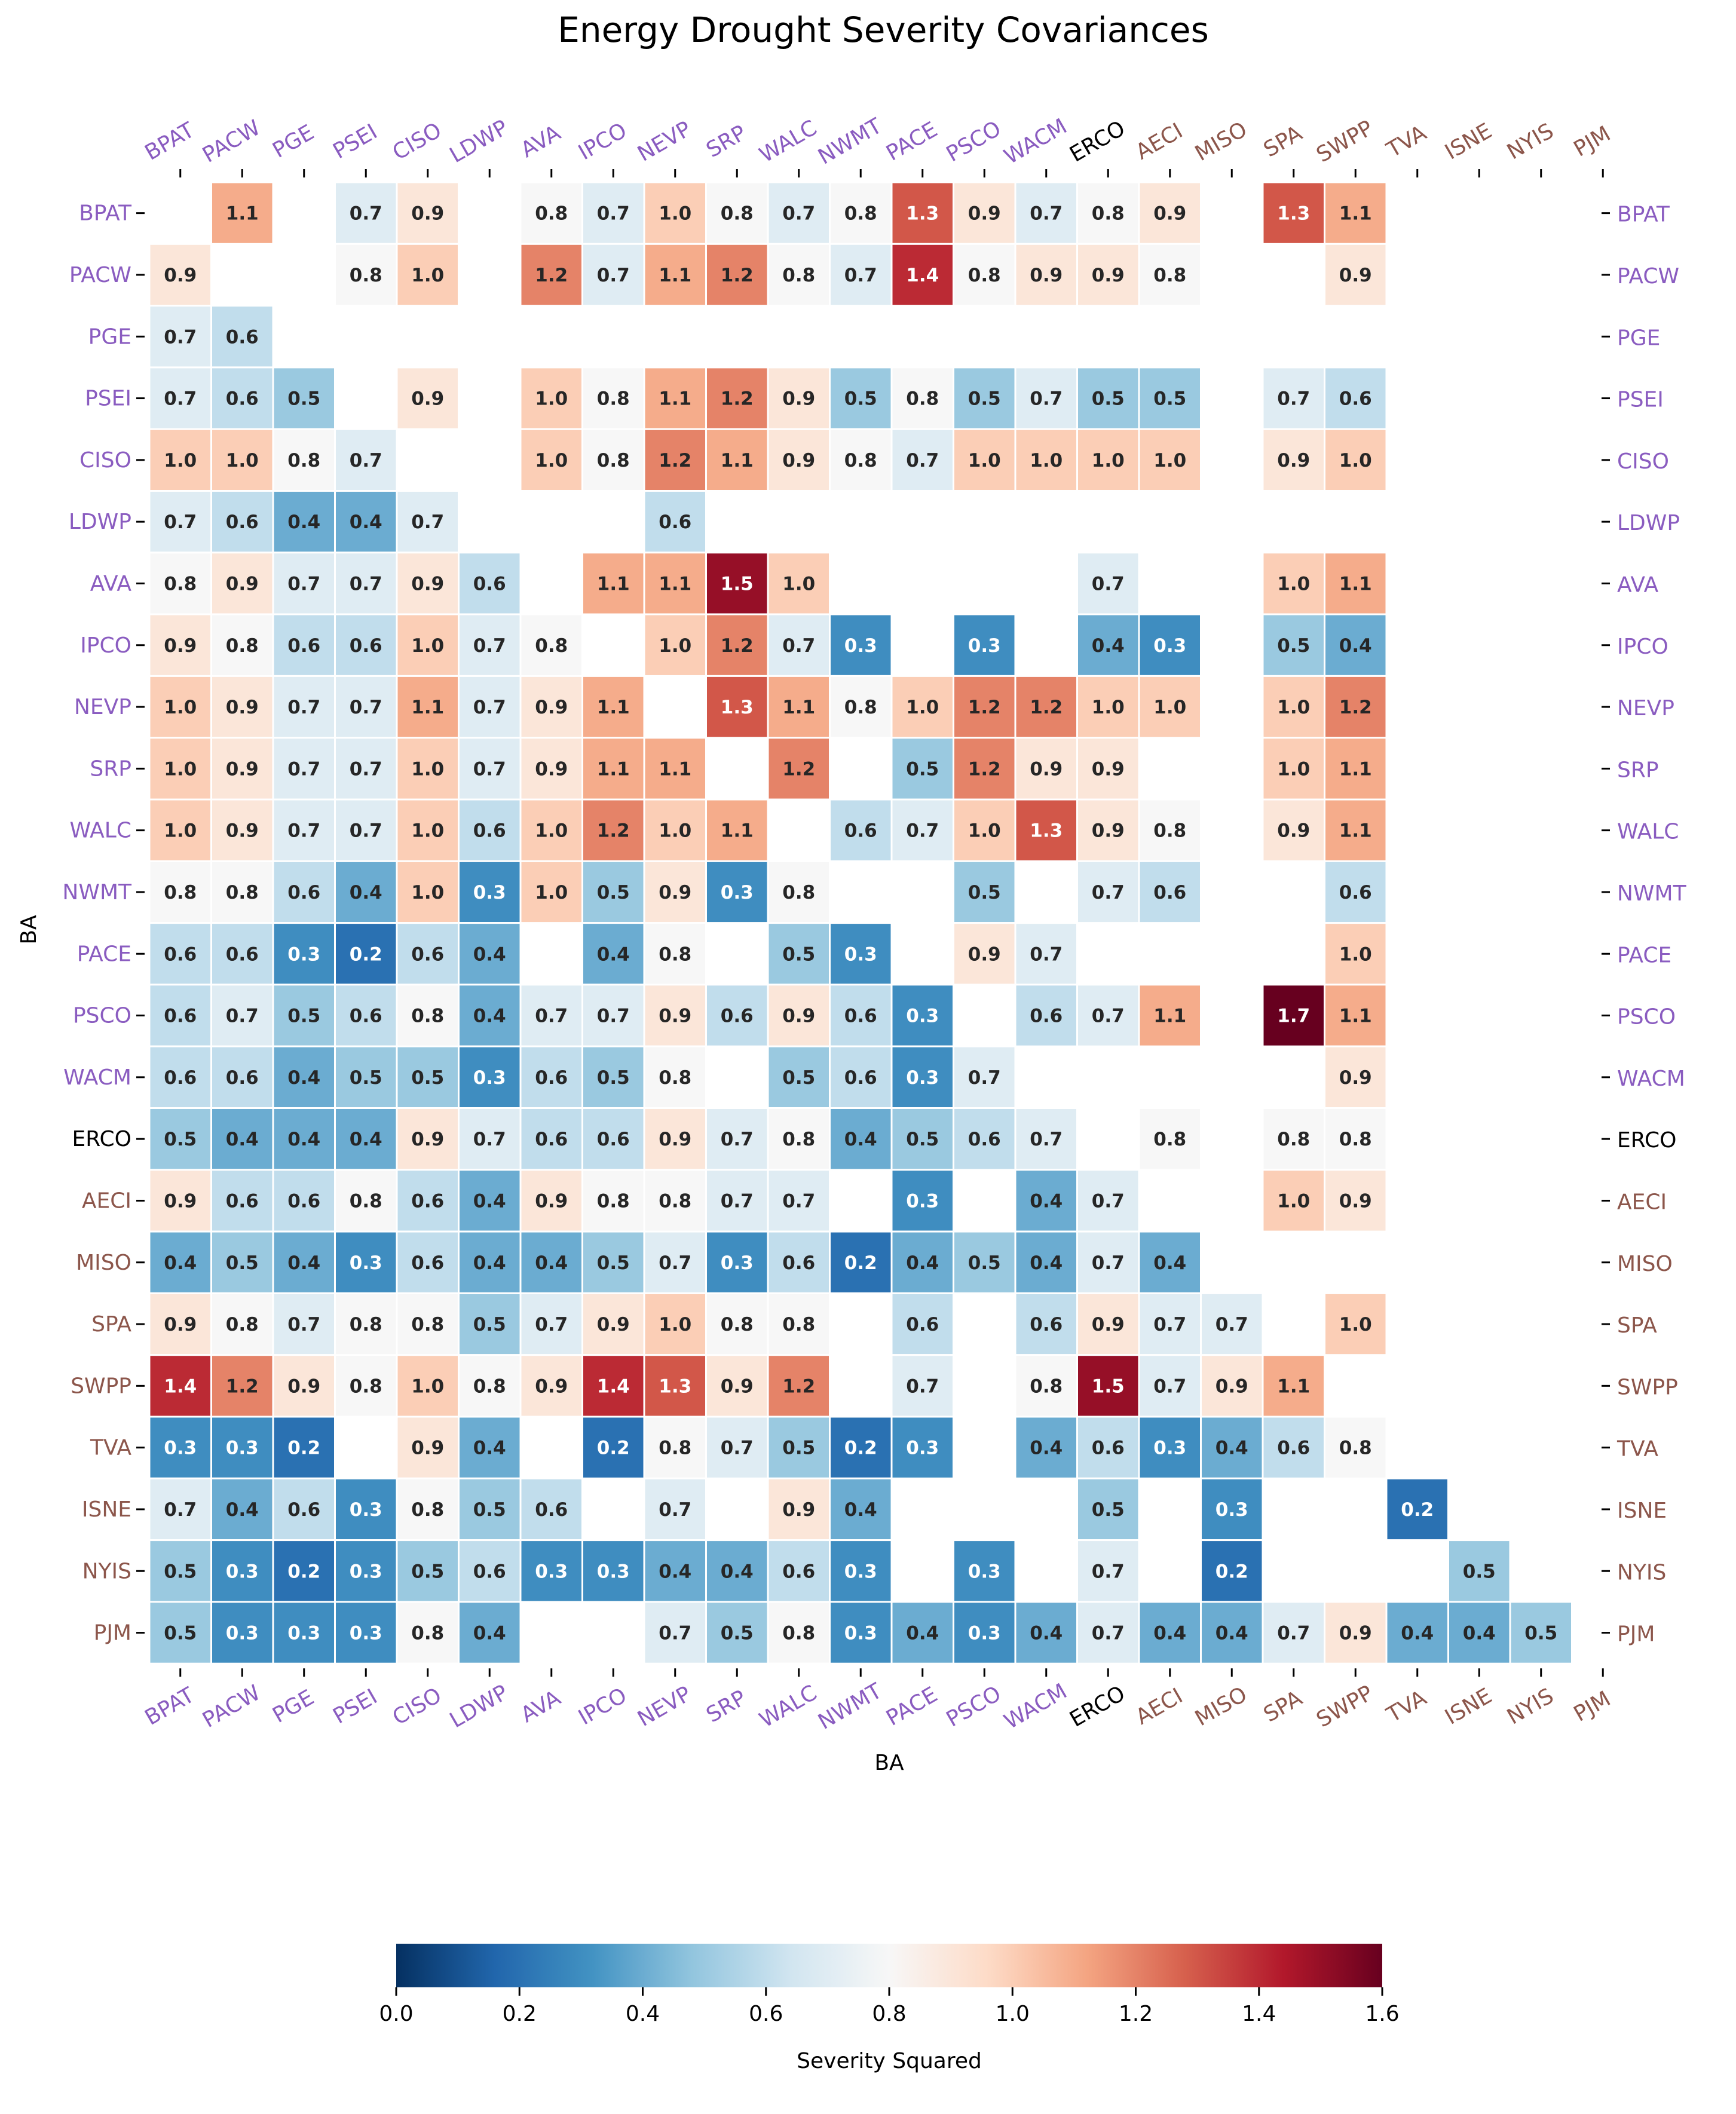 Image resolution: width=1736 pixels, height=2114 pixels. I want to click on x-tick-label-bottom: WALC, so click(788, 1707).